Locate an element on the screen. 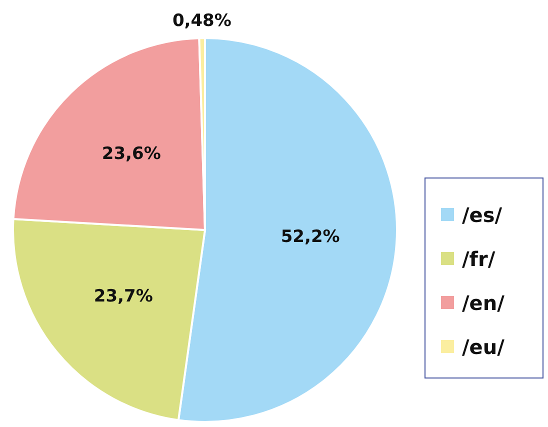  data-label: 23,6% is located at coordinates (131, 154).